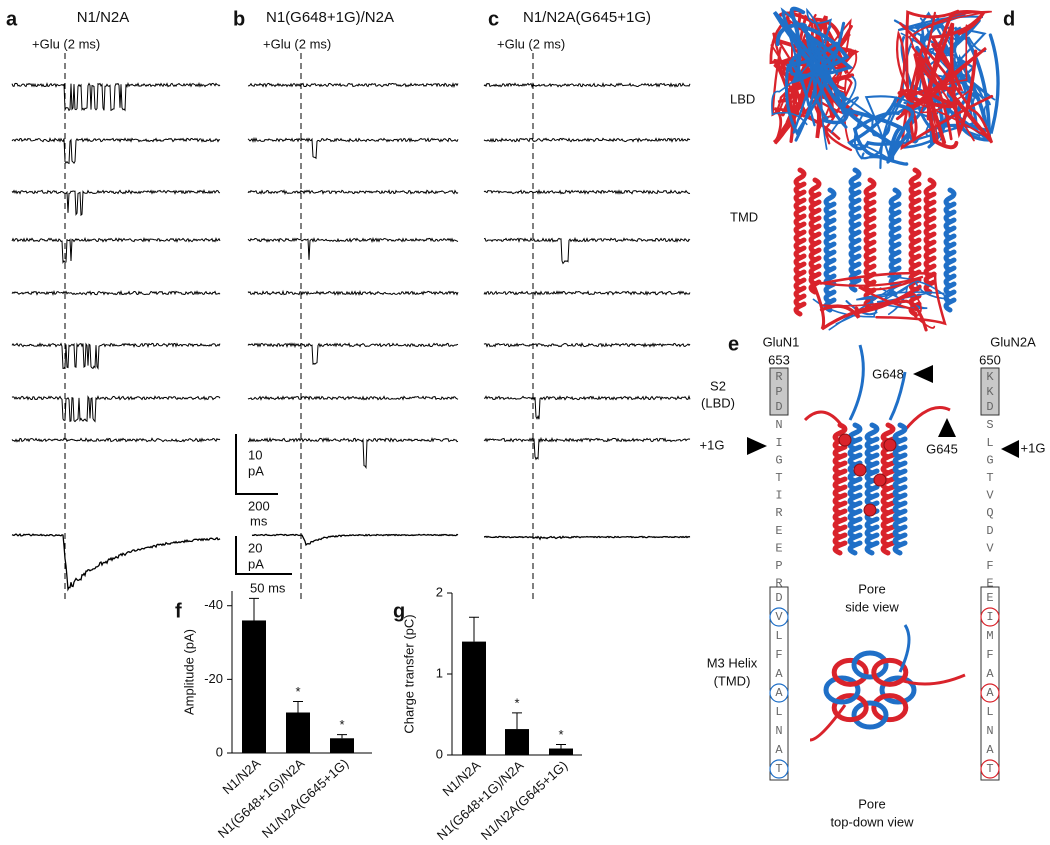 The image size is (1050, 845). Describe the element at coordinates (718, 402) in the screenshot. I see `region-label: (LBD)` at that location.